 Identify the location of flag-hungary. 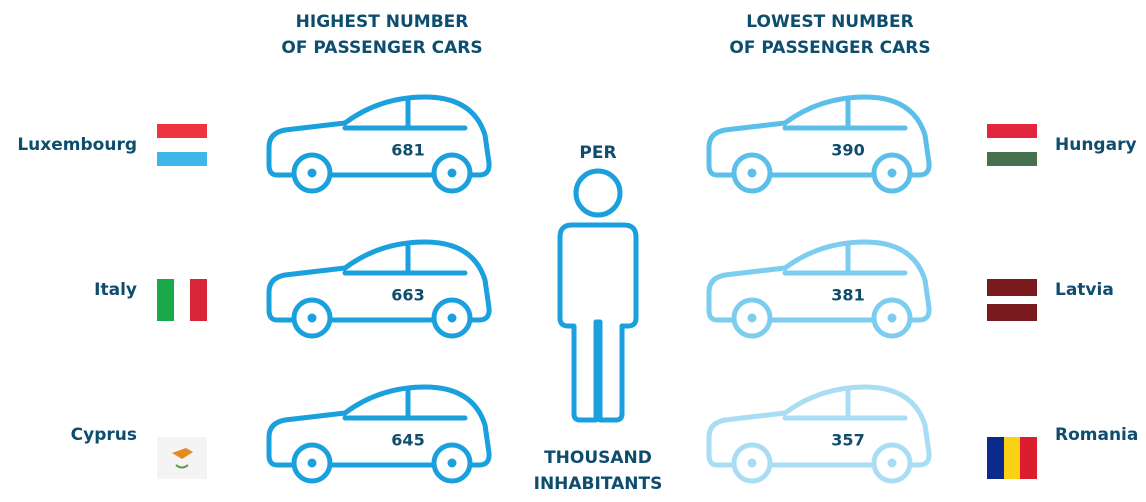
(1012, 145).